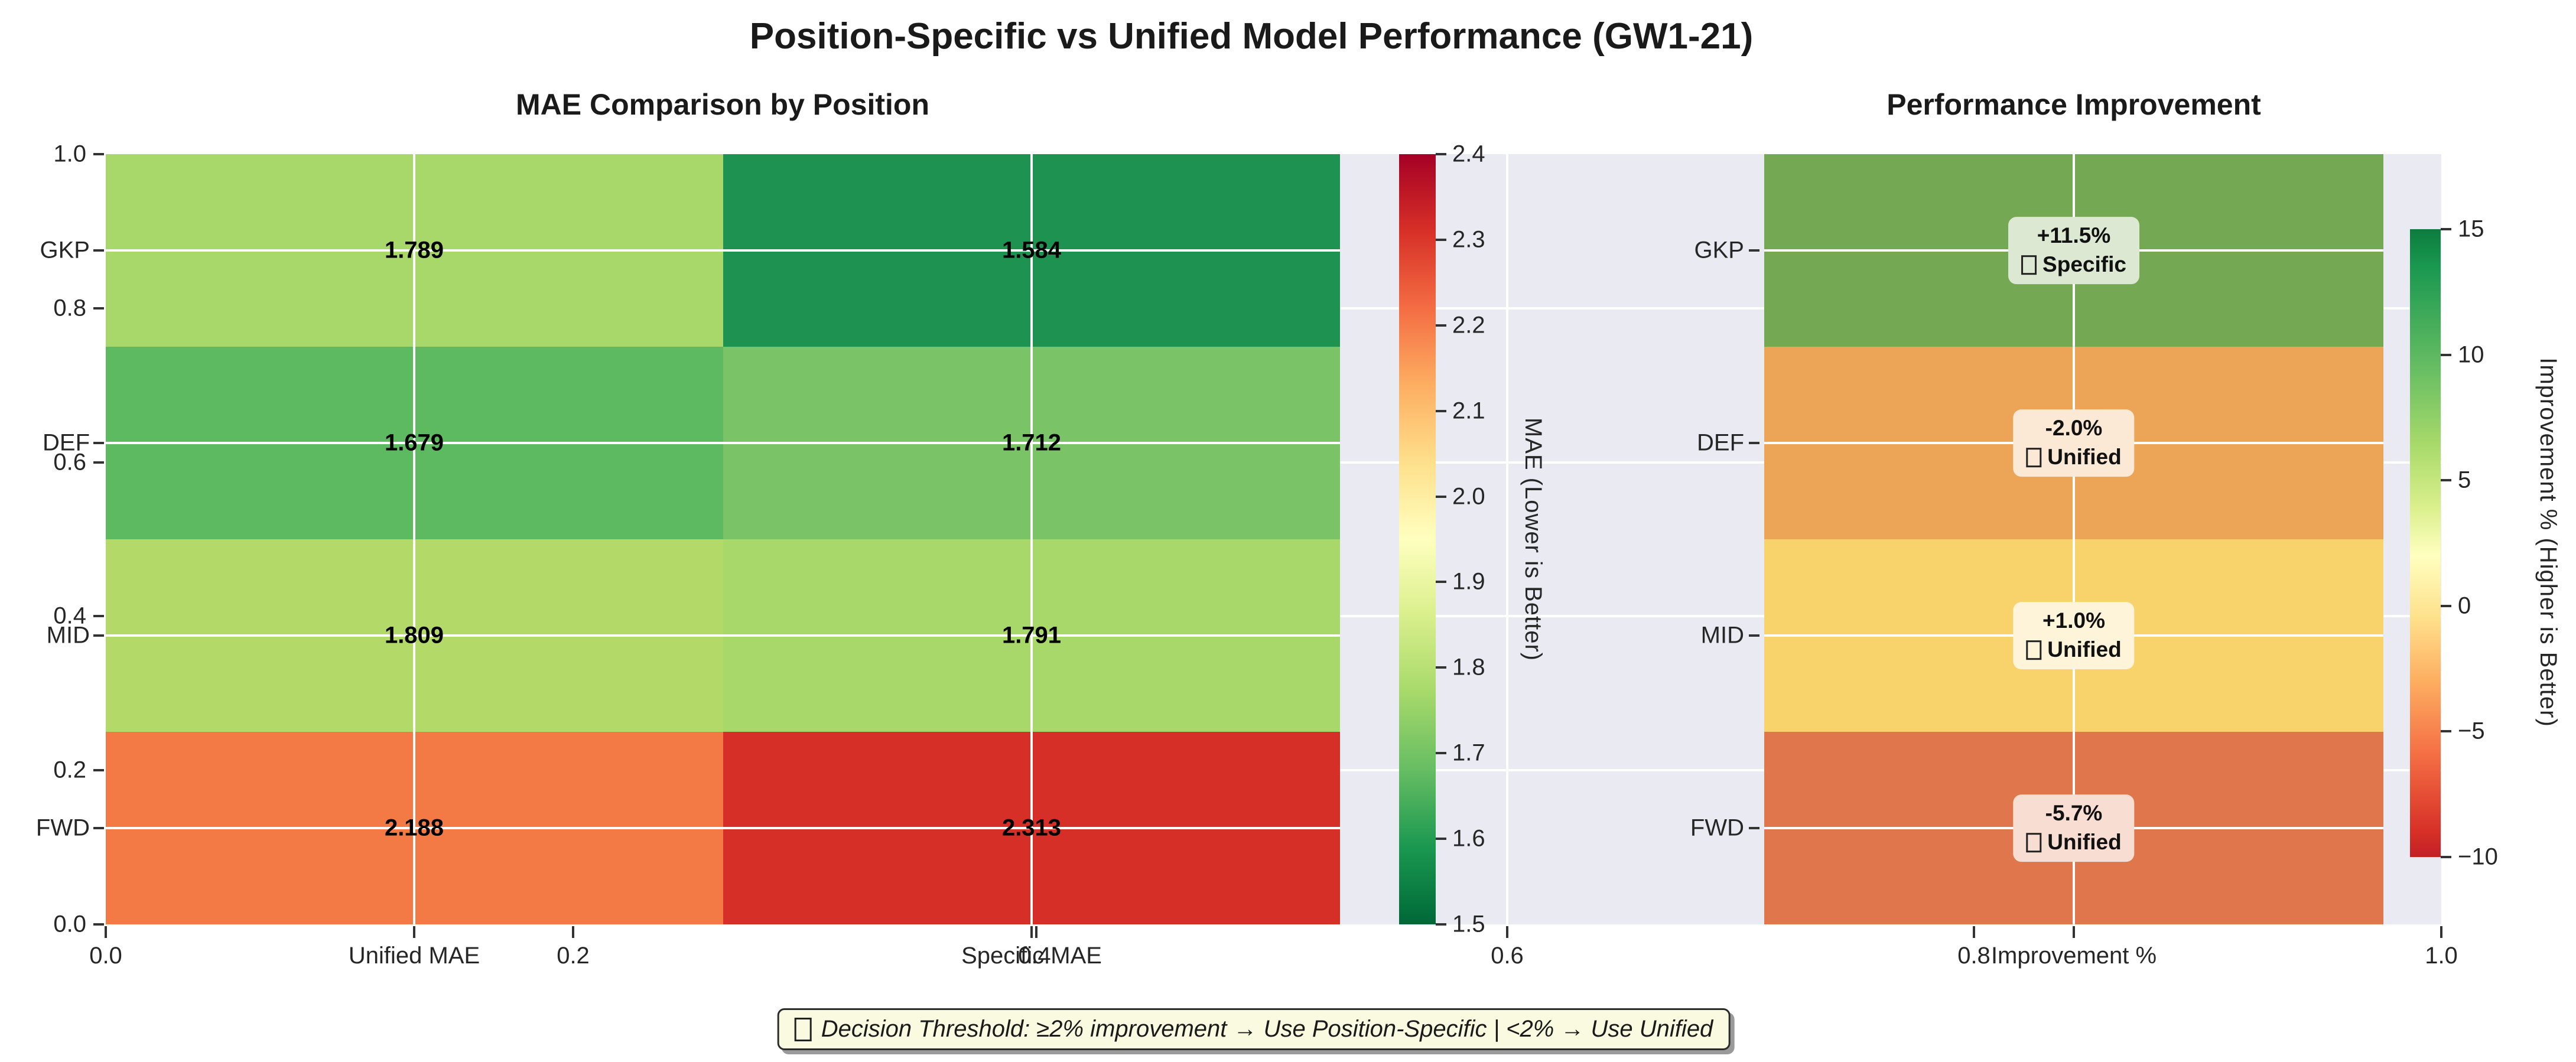 The height and width of the screenshot is (1062, 2576). Describe the element at coordinates (2472, 731) in the screenshot. I see `colorbar-tick-label: −5` at that location.